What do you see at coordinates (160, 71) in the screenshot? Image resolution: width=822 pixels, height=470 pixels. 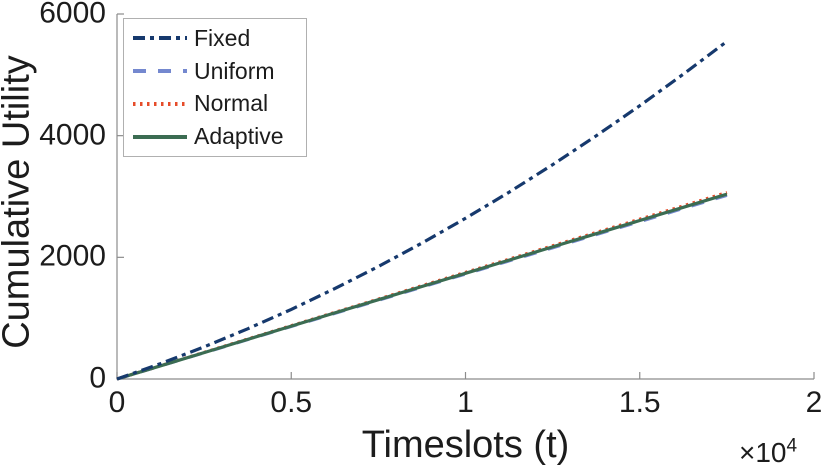 I see `legend-line-sample-dashed` at bounding box center [160, 71].